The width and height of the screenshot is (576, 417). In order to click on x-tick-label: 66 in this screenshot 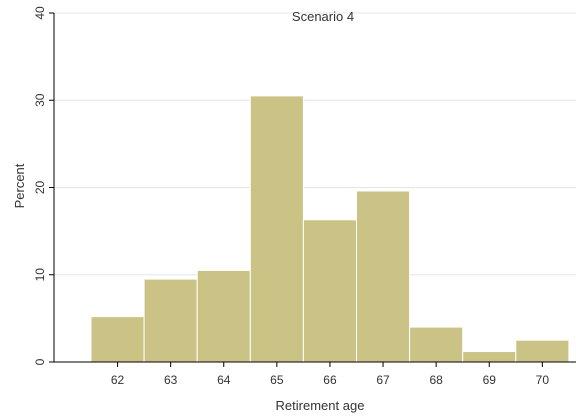, I will do `click(330, 380)`.